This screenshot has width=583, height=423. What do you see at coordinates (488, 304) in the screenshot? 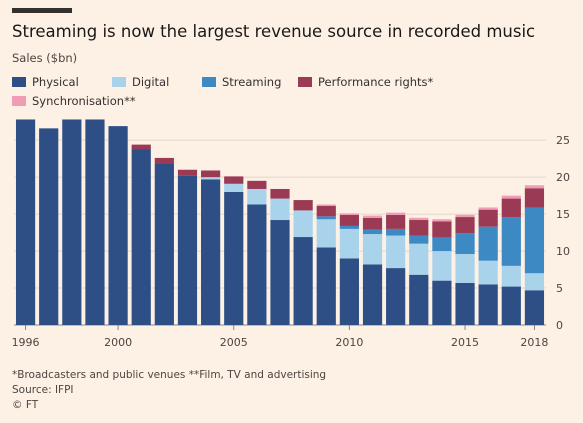
I see `bar-2016-physical` at bounding box center [488, 304].